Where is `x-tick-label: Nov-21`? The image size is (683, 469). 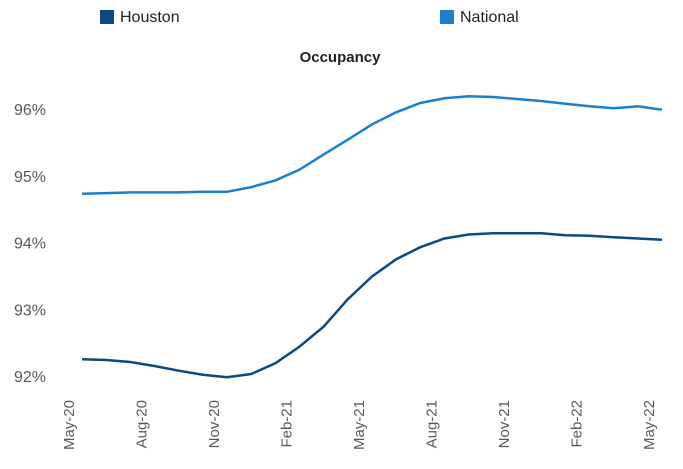 x-tick-label: Nov-21 is located at coordinates (504, 424).